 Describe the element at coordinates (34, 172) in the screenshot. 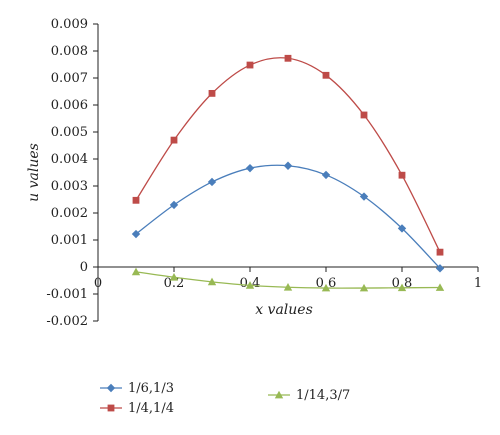

I see `y-axis-label: u values` at that location.